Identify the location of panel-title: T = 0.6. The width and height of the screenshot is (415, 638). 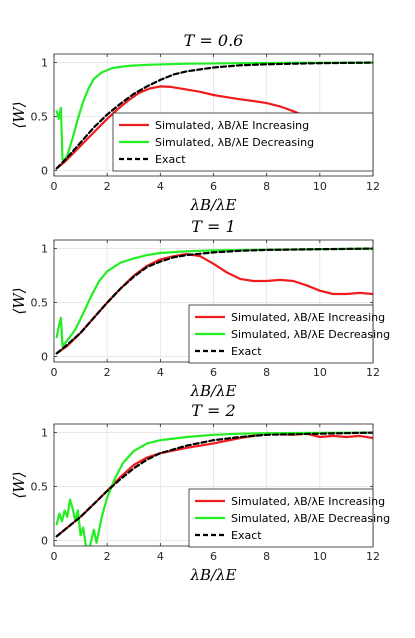
(214, 40).